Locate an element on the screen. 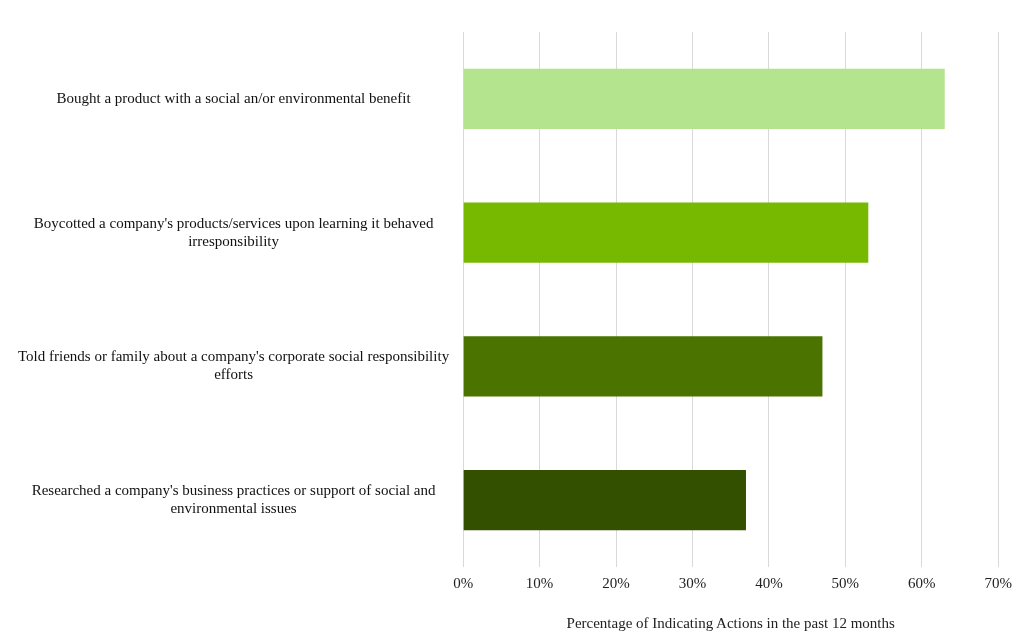  y-tick-label: Researched a company's business practices or support of social and environmental issues is located at coordinates (233, 499).